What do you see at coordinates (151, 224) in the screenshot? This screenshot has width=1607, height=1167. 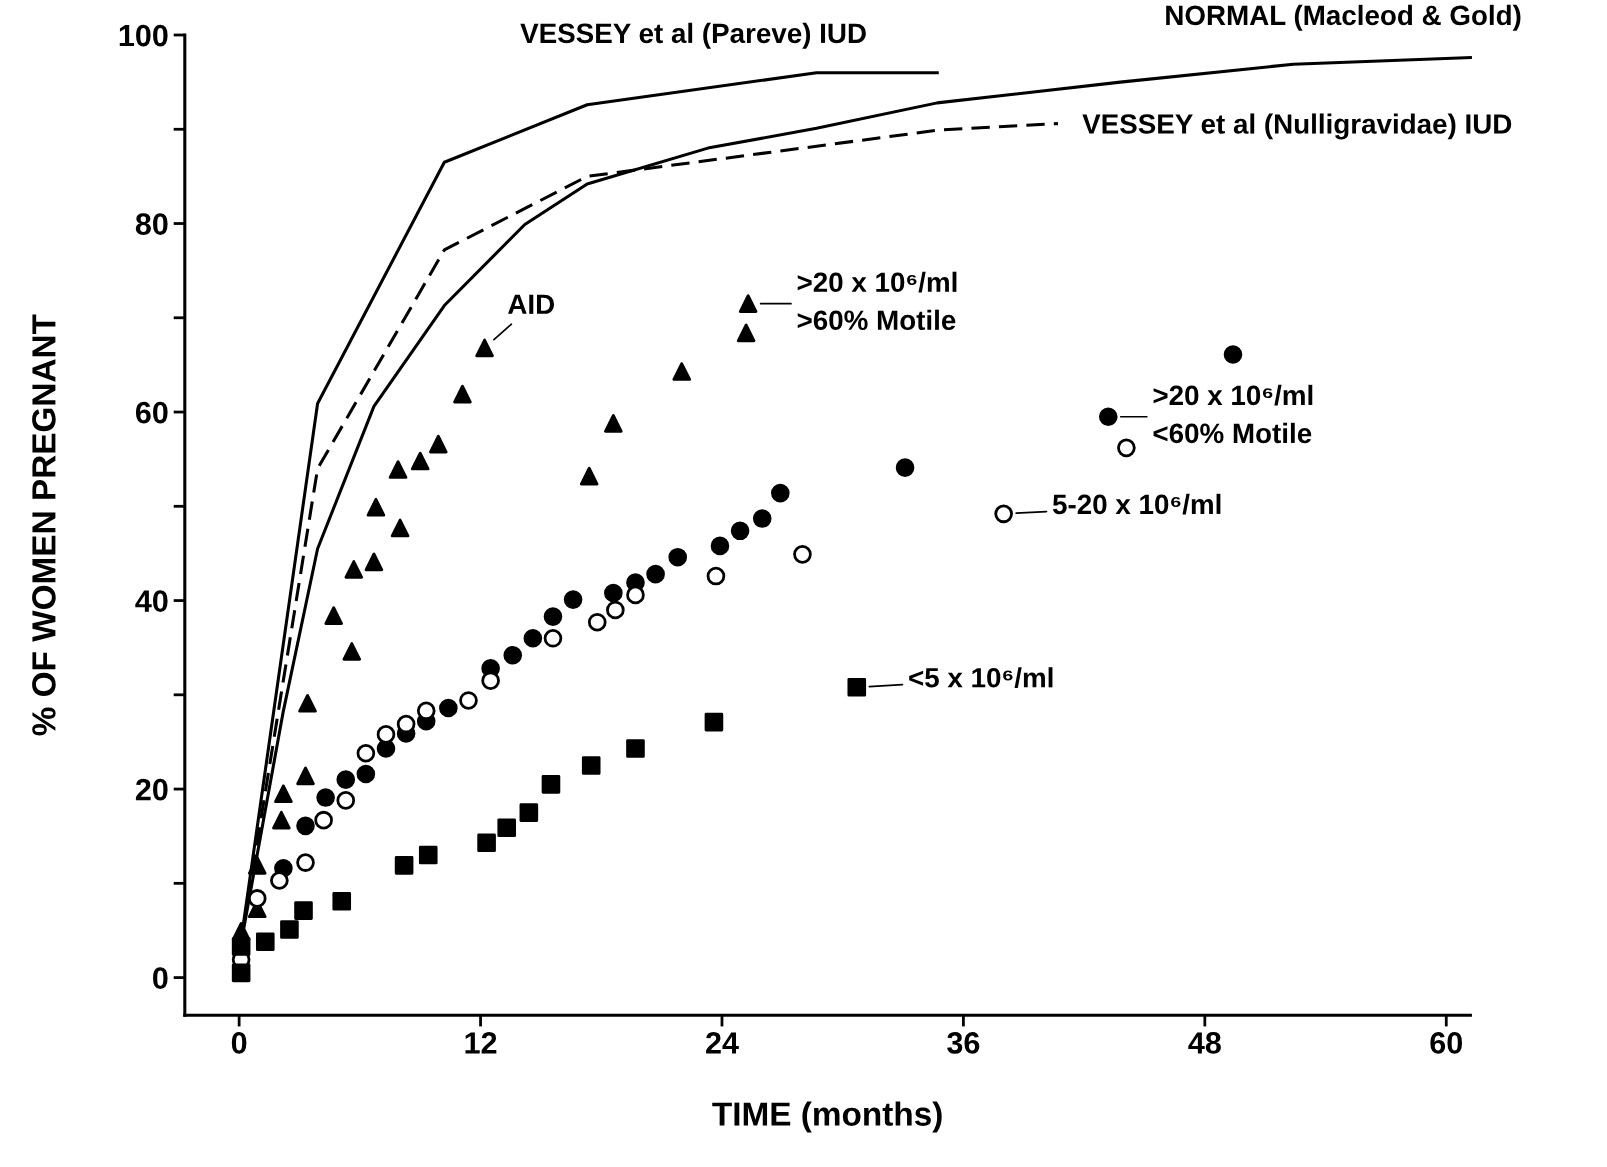 I see `y-tick-label: 80` at bounding box center [151, 224].